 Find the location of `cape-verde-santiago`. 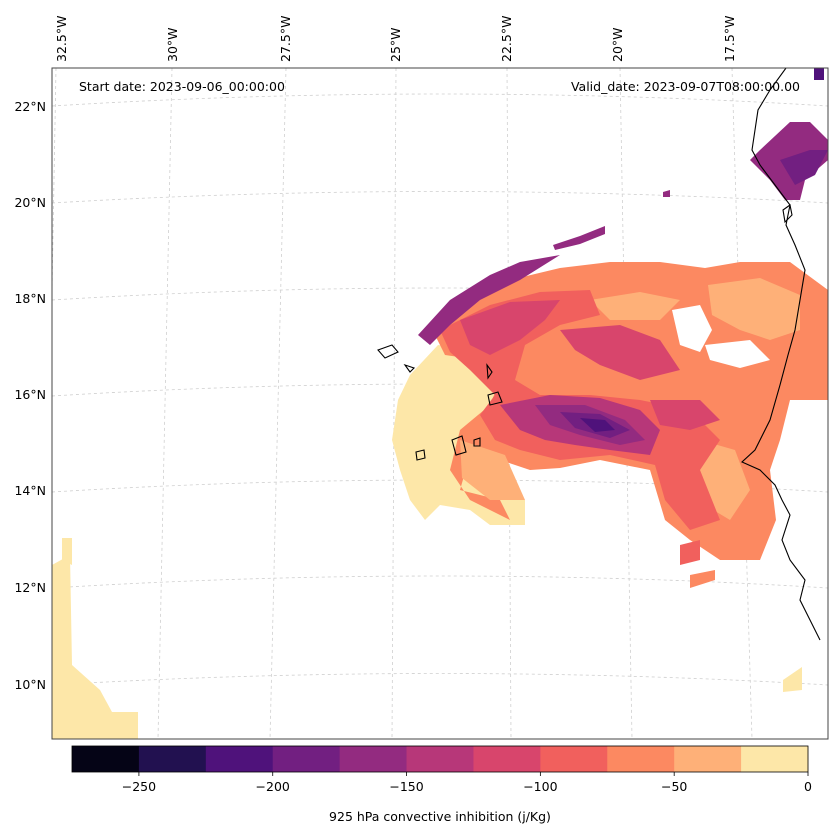

cape-verde-santiago is located at coordinates (459, 445).